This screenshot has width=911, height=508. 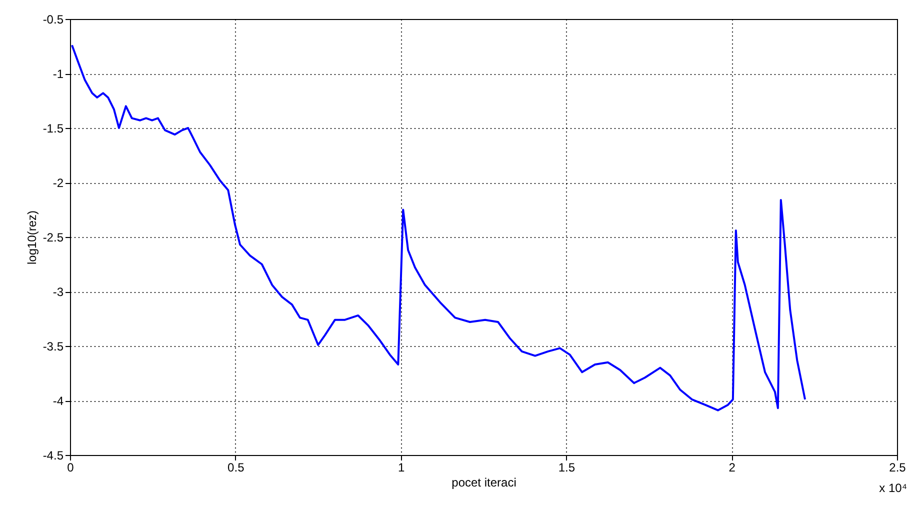 What do you see at coordinates (893, 488) in the screenshot?
I see `text: x 10⁴` at bounding box center [893, 488].